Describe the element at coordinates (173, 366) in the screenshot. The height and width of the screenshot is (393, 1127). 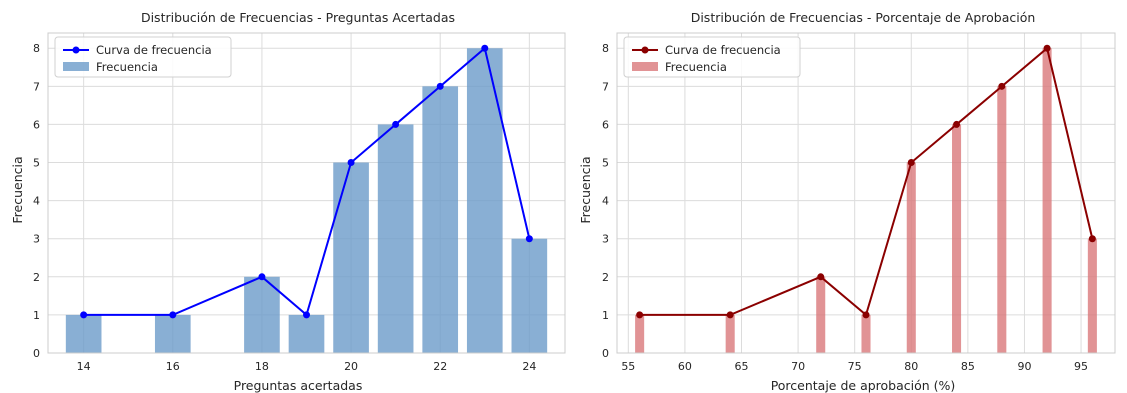
I see `x-tick-label: 16` at that location.